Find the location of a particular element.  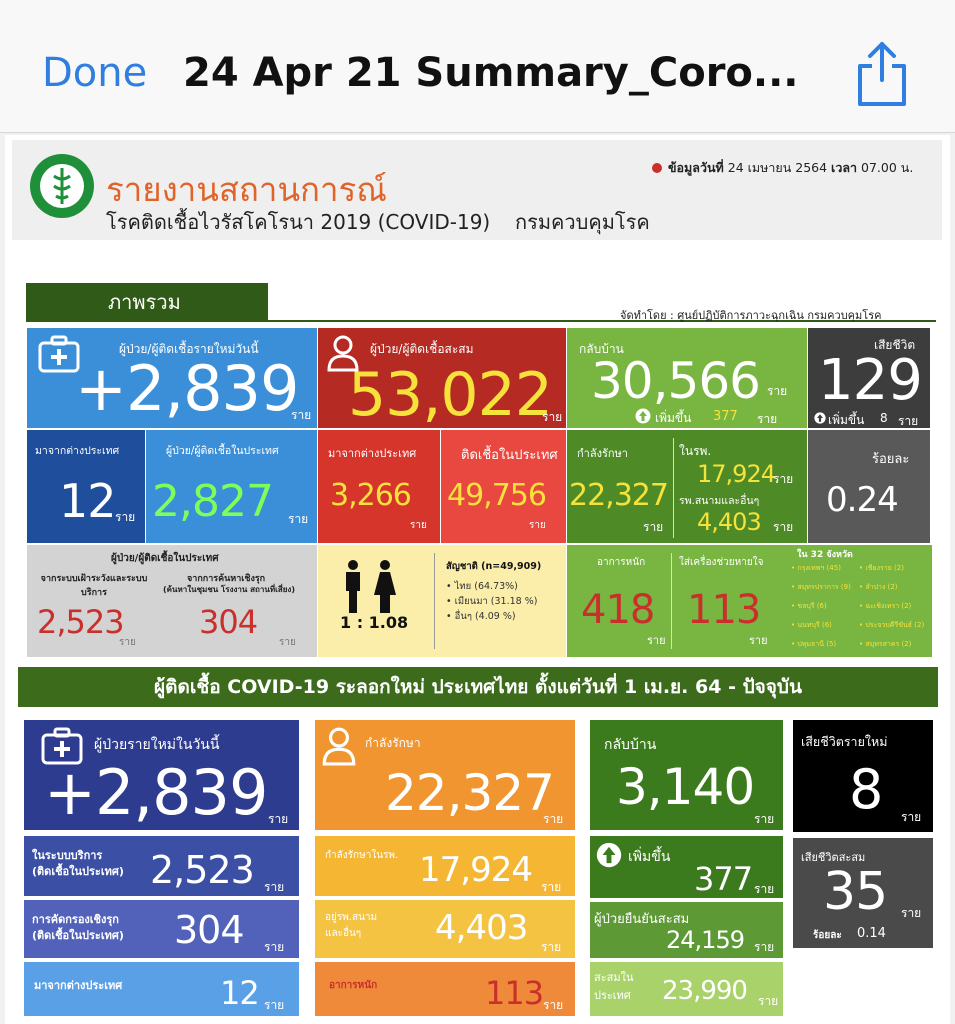

deaths-increase-unit: ราย is located at coordinates (908, 421).